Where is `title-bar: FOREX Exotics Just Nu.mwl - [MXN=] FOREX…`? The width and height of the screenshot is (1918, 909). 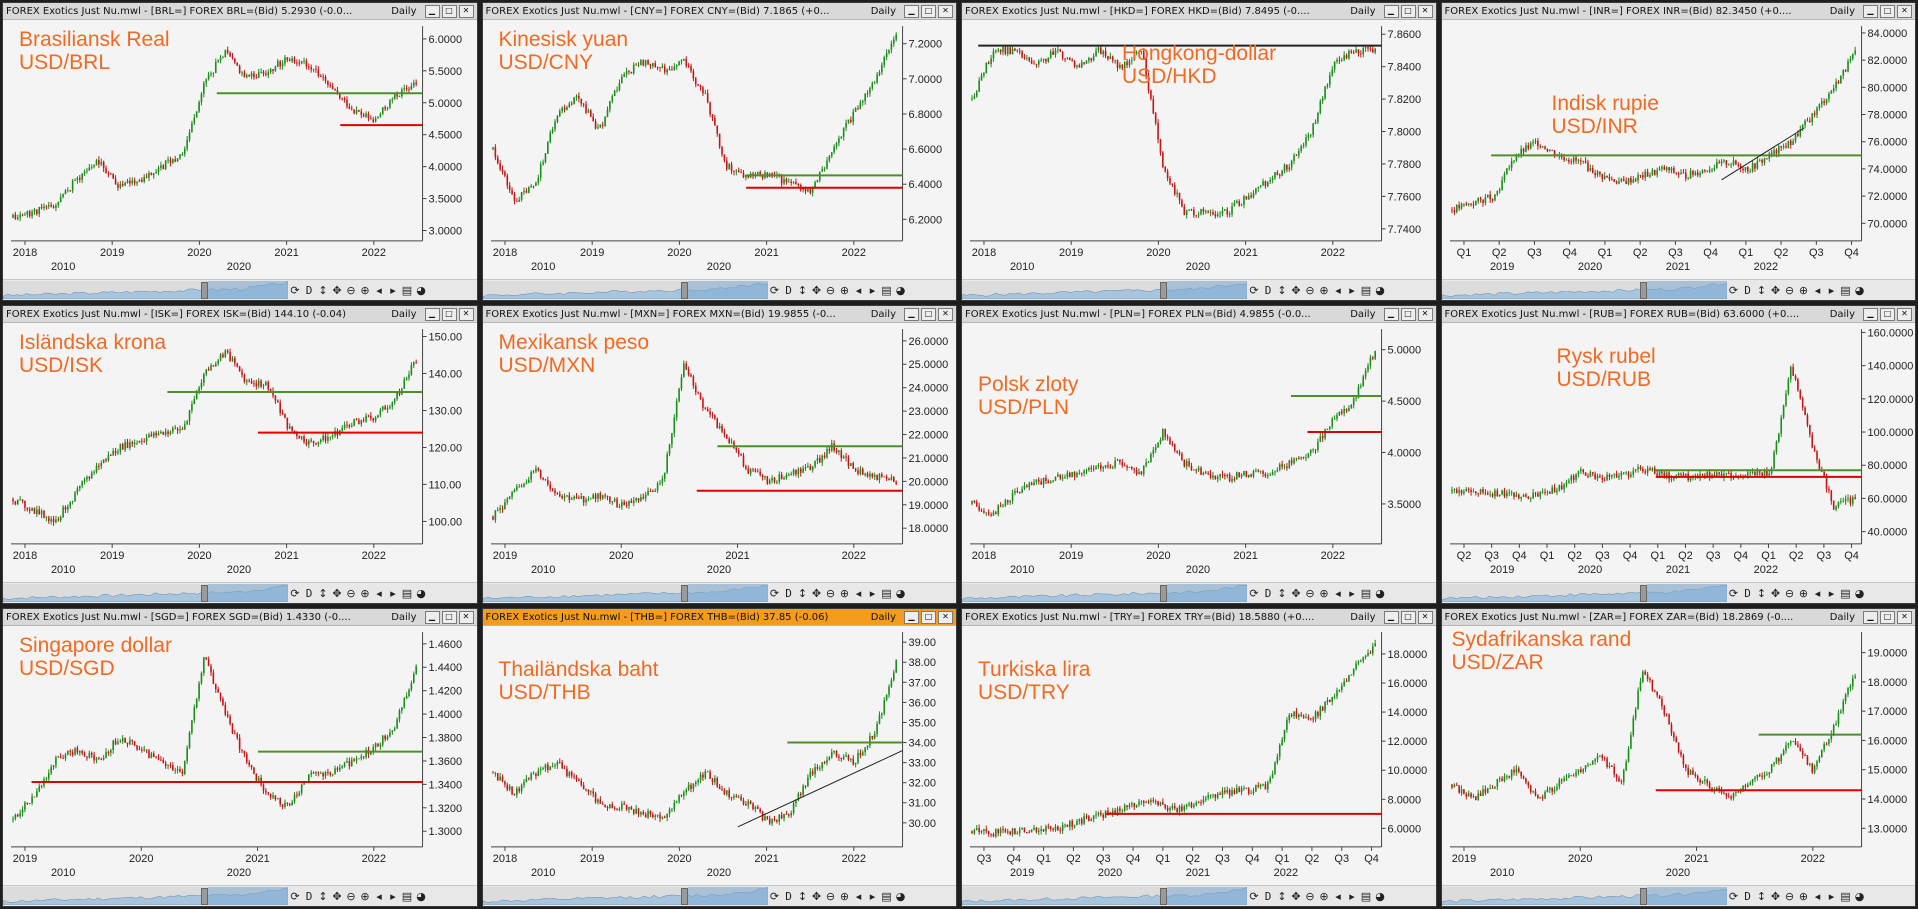
title-bar: FOREX Exotics Just Nu.mwl - [MXN=] FOREX… is located at coordinates (719, 314).